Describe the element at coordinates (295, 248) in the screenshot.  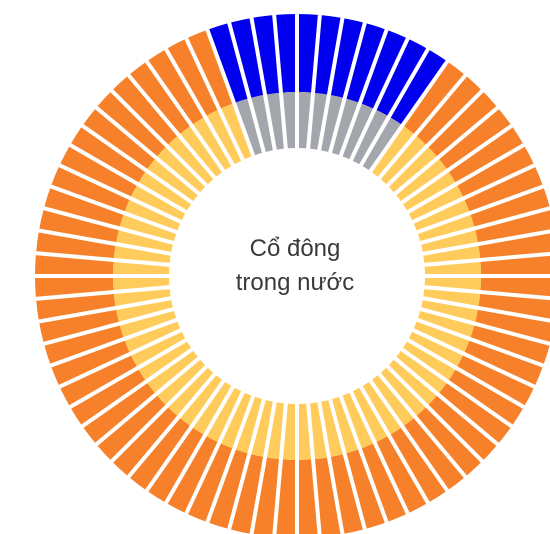
I see `center-label-line1: Cổ đông` at that location.